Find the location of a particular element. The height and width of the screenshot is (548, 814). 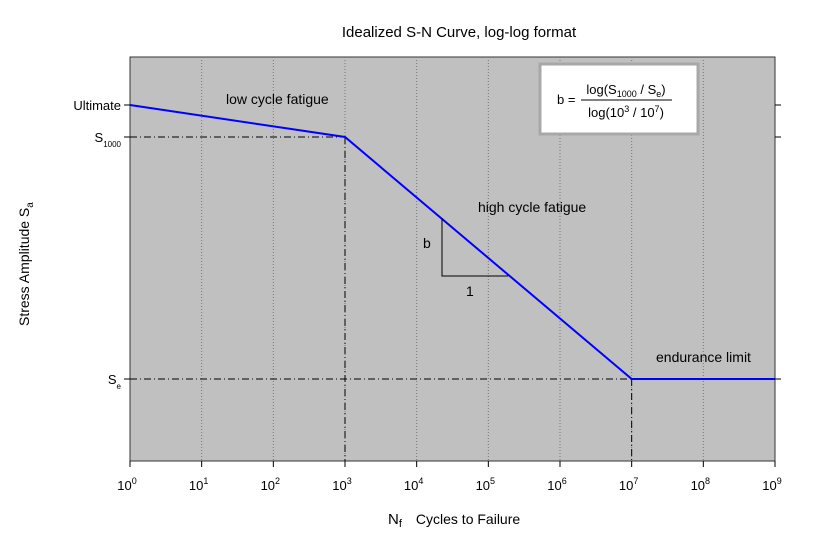

formula-box: b = log(S1000 / Se) log(103 / 107) is located at coordinates (619, 99).